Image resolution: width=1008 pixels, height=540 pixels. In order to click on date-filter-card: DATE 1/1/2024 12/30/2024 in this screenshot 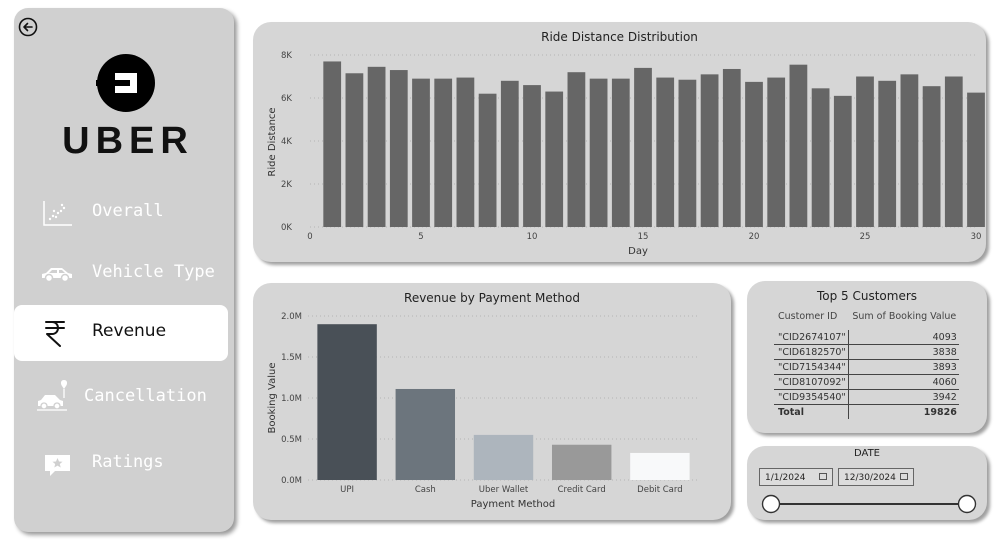, I will do `click(867, 483)`.